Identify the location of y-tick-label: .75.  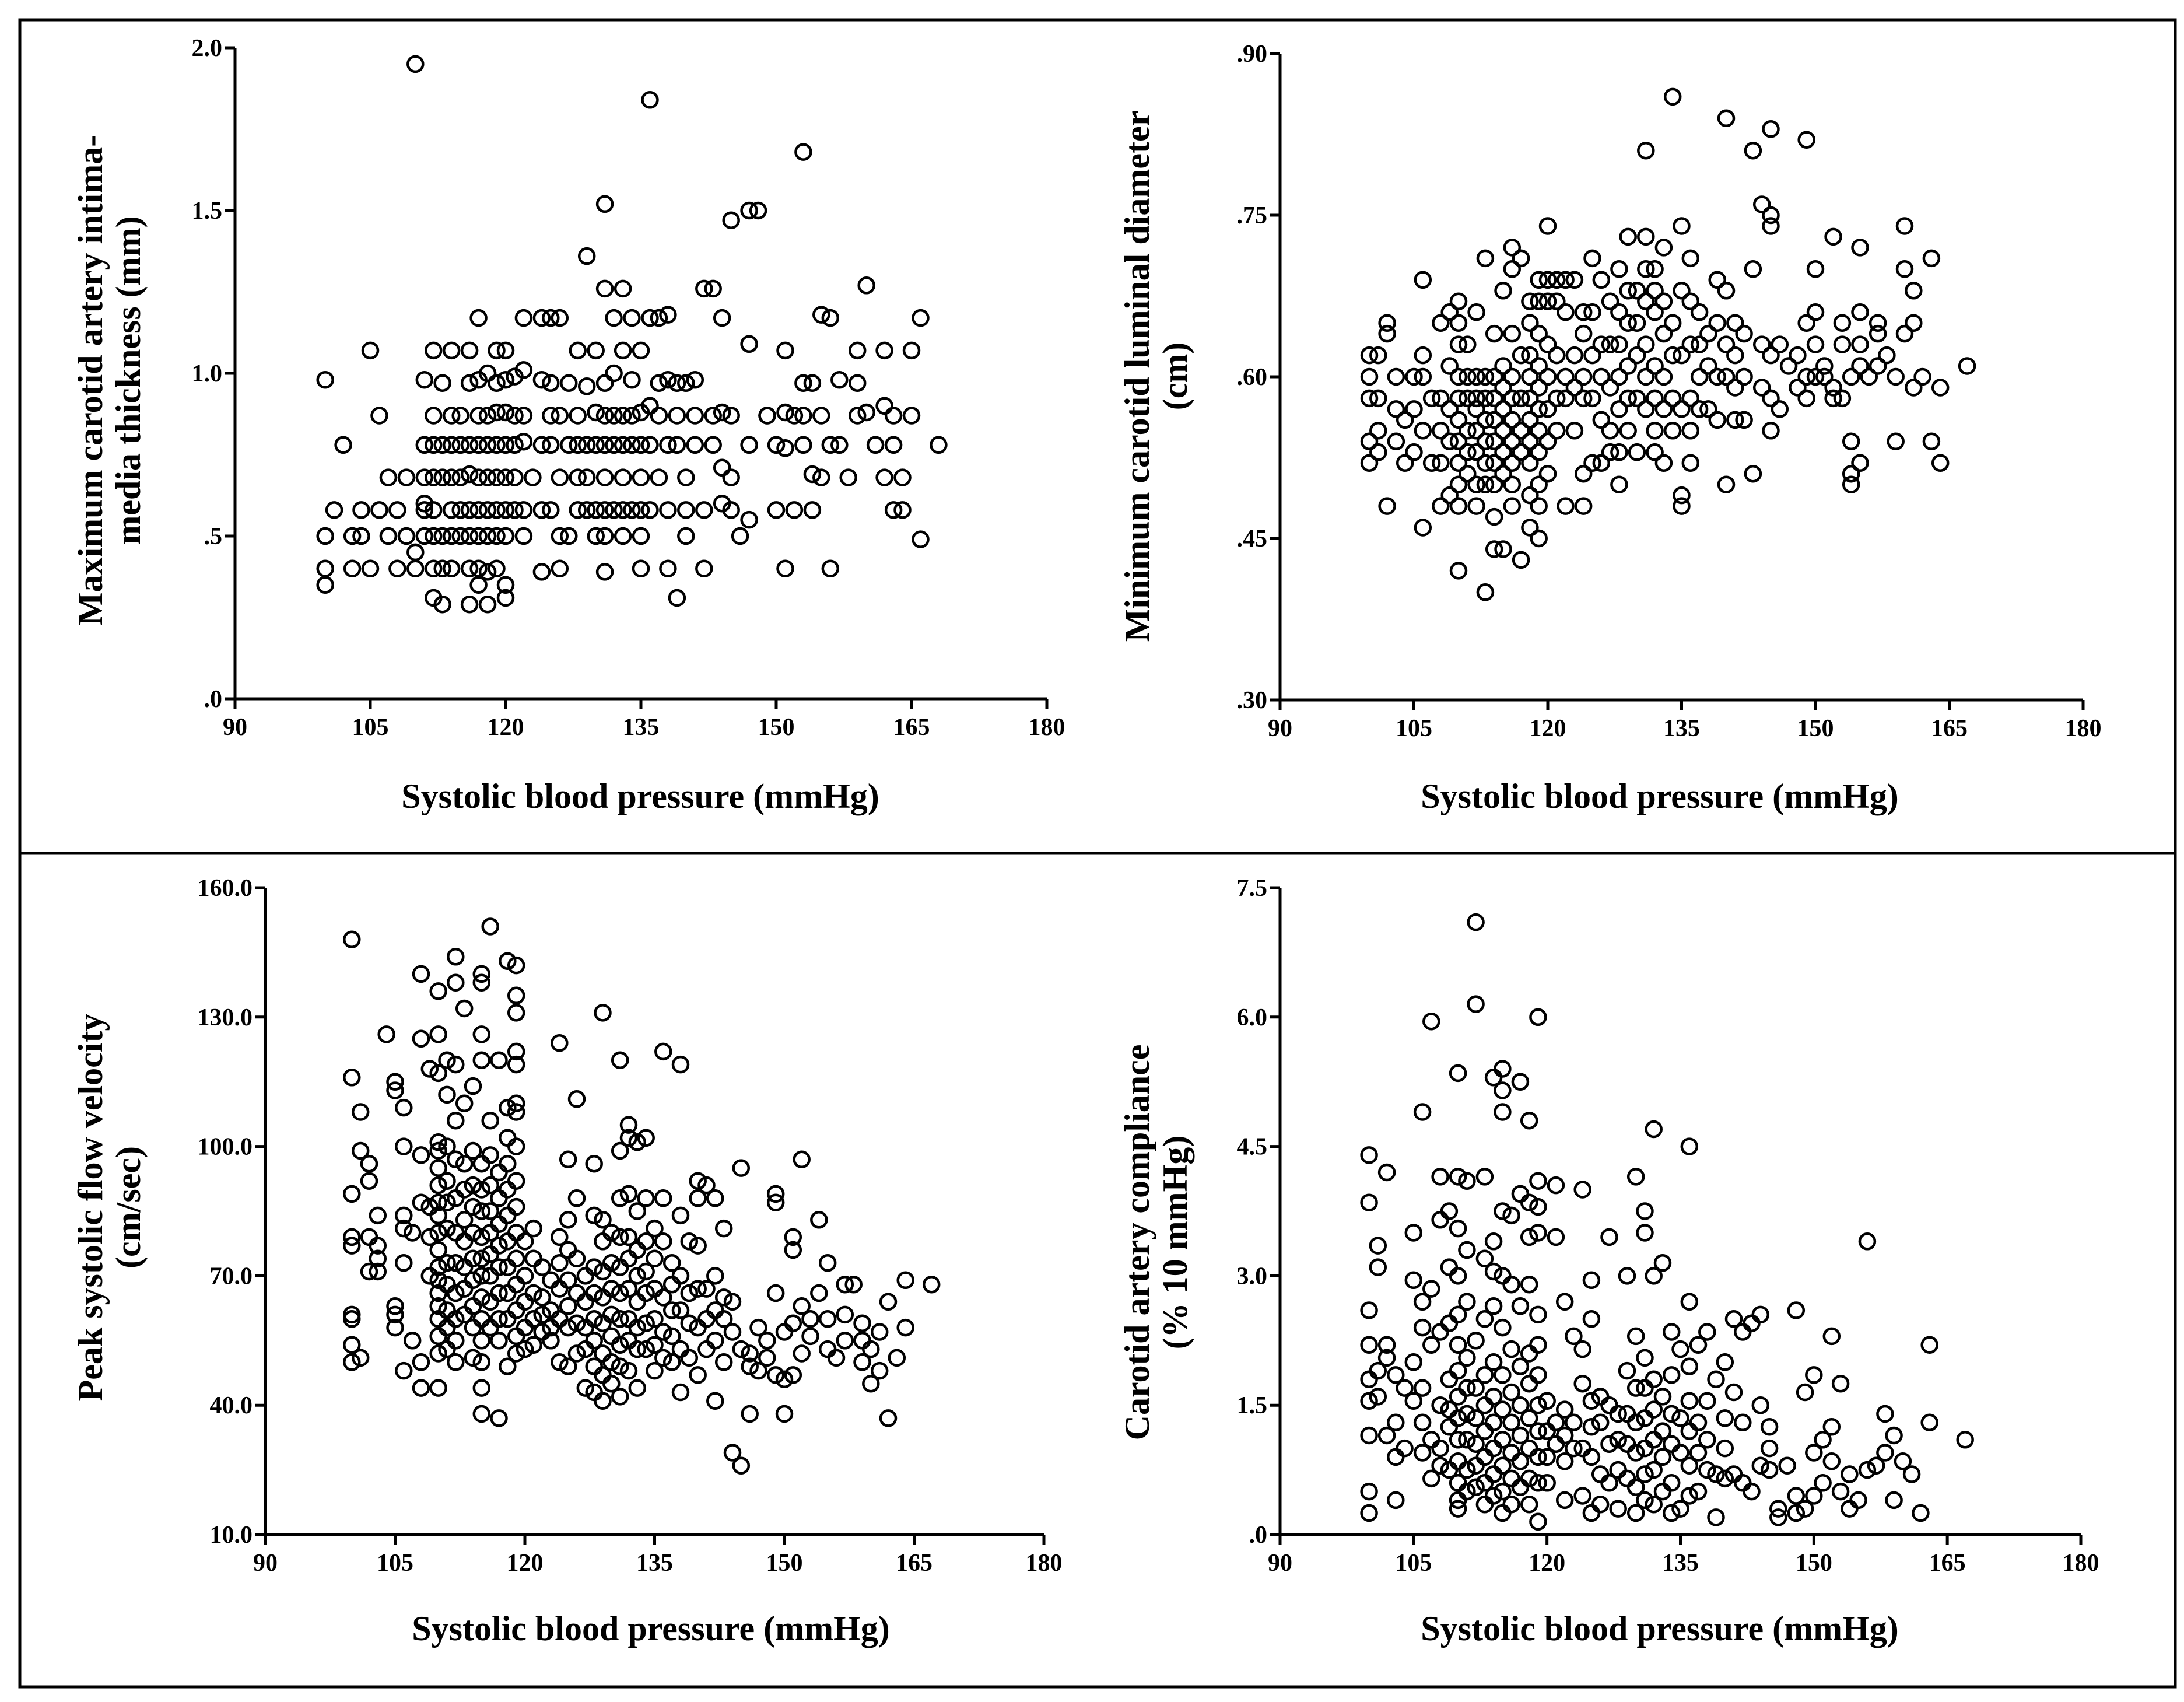
(1252, 215).